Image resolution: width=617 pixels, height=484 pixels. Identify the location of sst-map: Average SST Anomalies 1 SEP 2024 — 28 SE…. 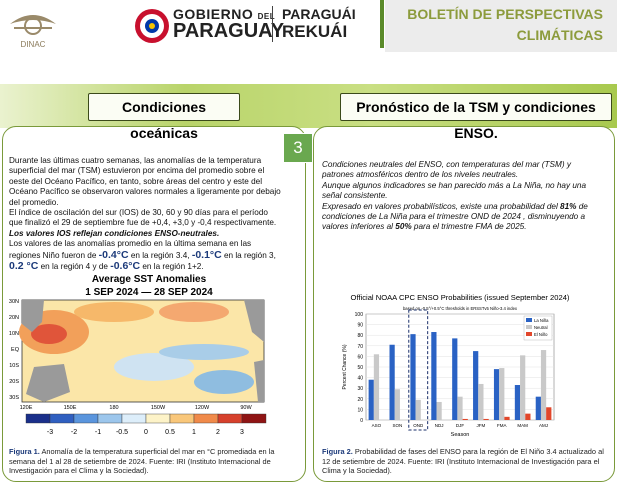
(138, 355).